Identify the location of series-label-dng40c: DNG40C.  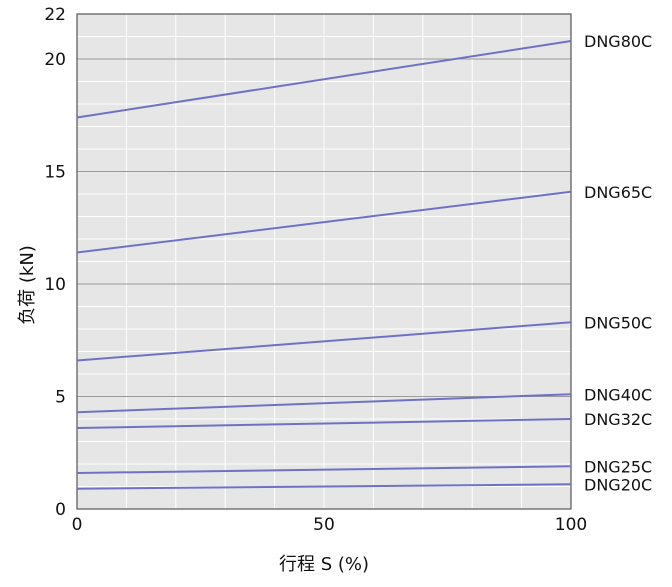
(618, 394).